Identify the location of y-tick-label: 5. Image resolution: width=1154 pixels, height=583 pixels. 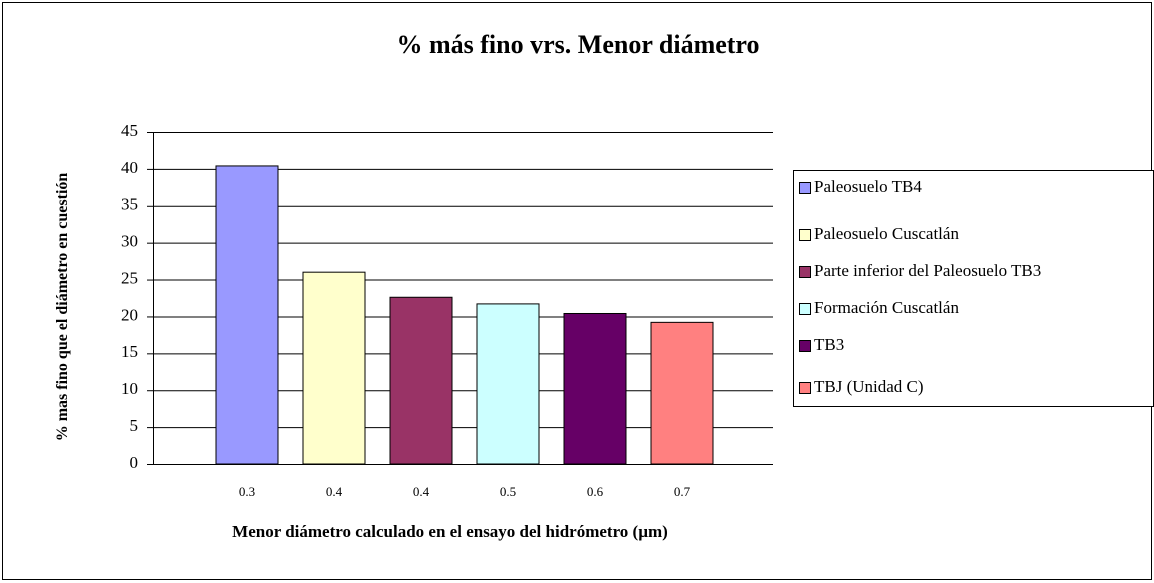
(134, 425).